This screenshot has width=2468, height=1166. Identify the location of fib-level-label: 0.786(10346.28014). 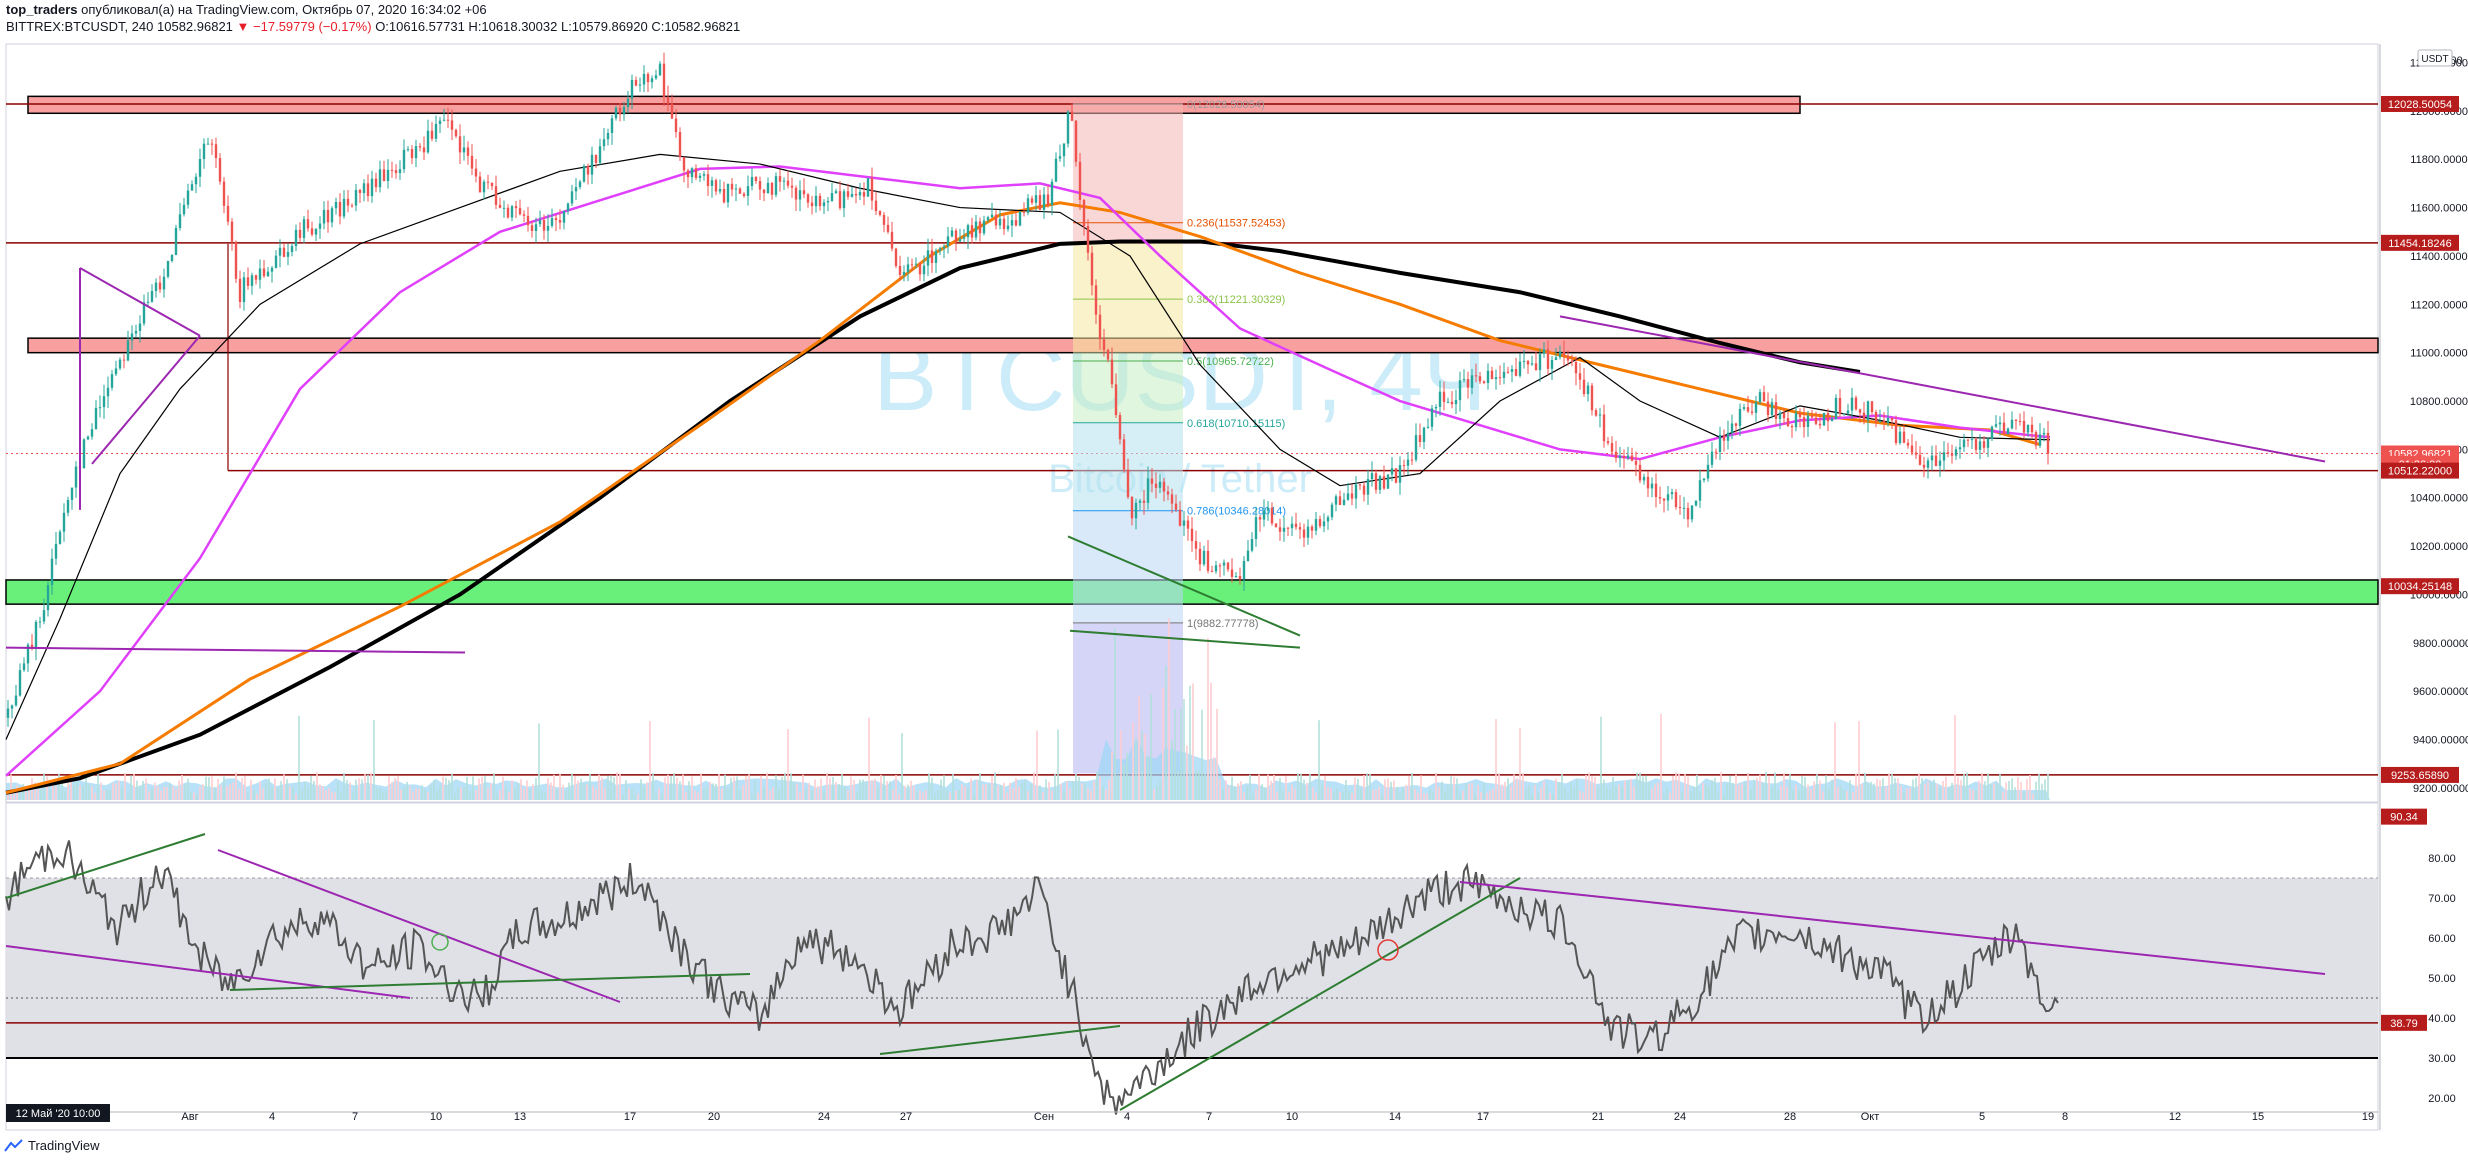
(1236, 512).